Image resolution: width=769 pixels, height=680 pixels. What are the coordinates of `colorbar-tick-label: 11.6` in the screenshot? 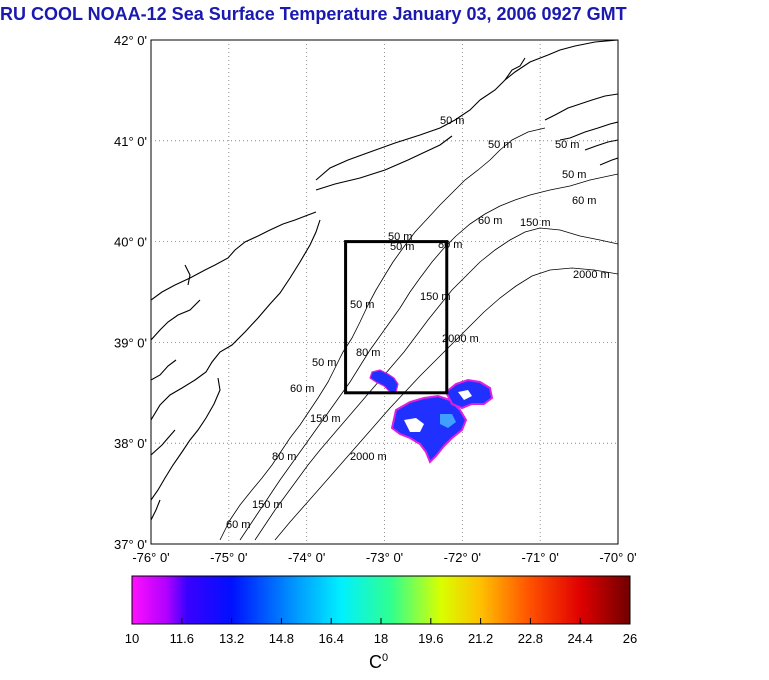 It's located at (182, 638).